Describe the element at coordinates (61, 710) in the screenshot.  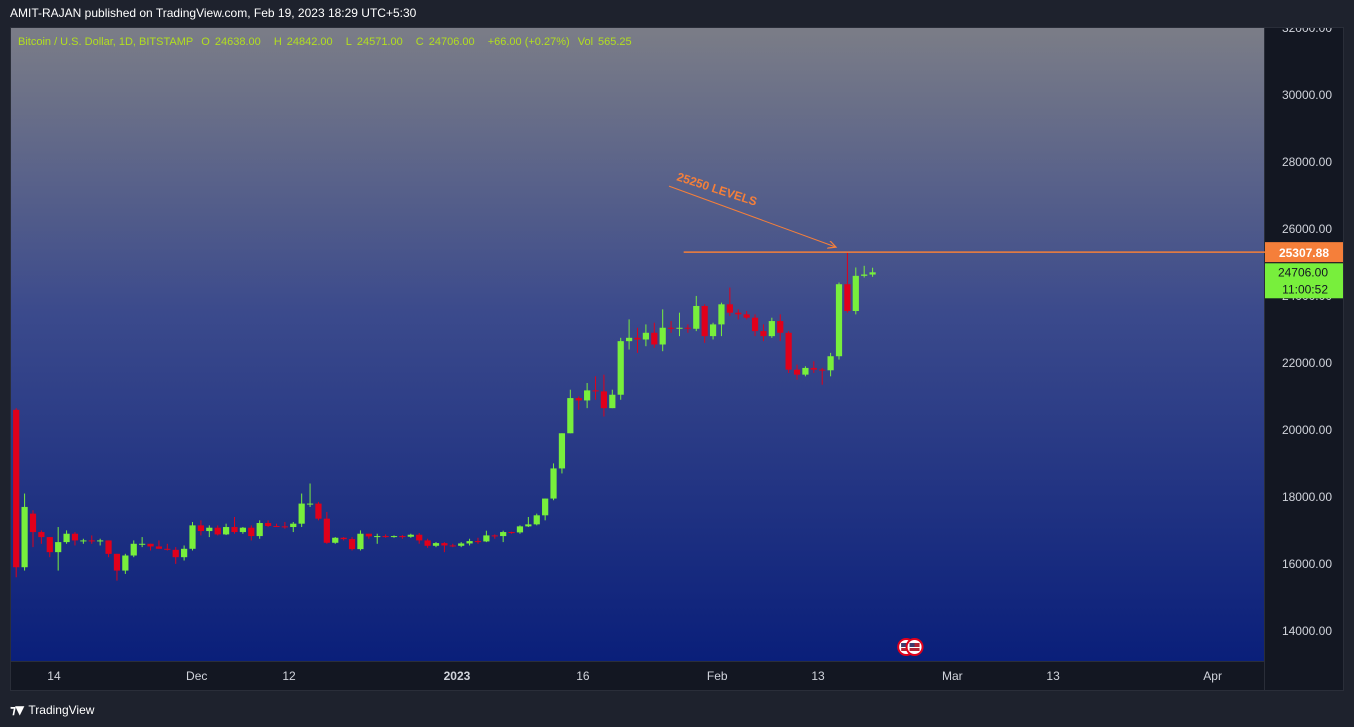
I see `footer-brand: TradingView` at that location.